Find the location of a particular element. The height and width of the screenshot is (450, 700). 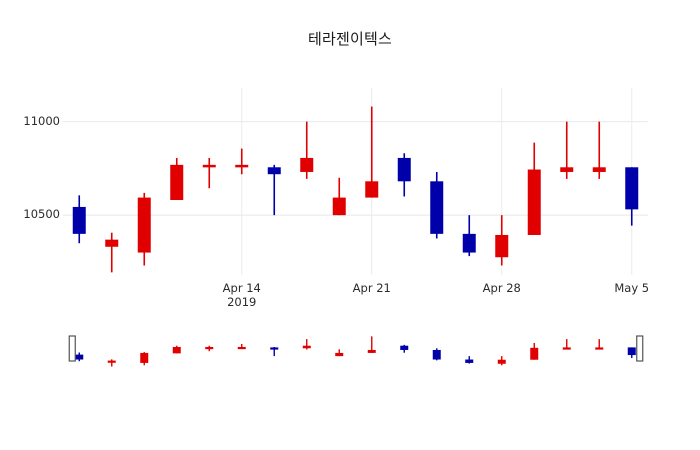

range-slider-left-handle is located at coordinates (72, 348).